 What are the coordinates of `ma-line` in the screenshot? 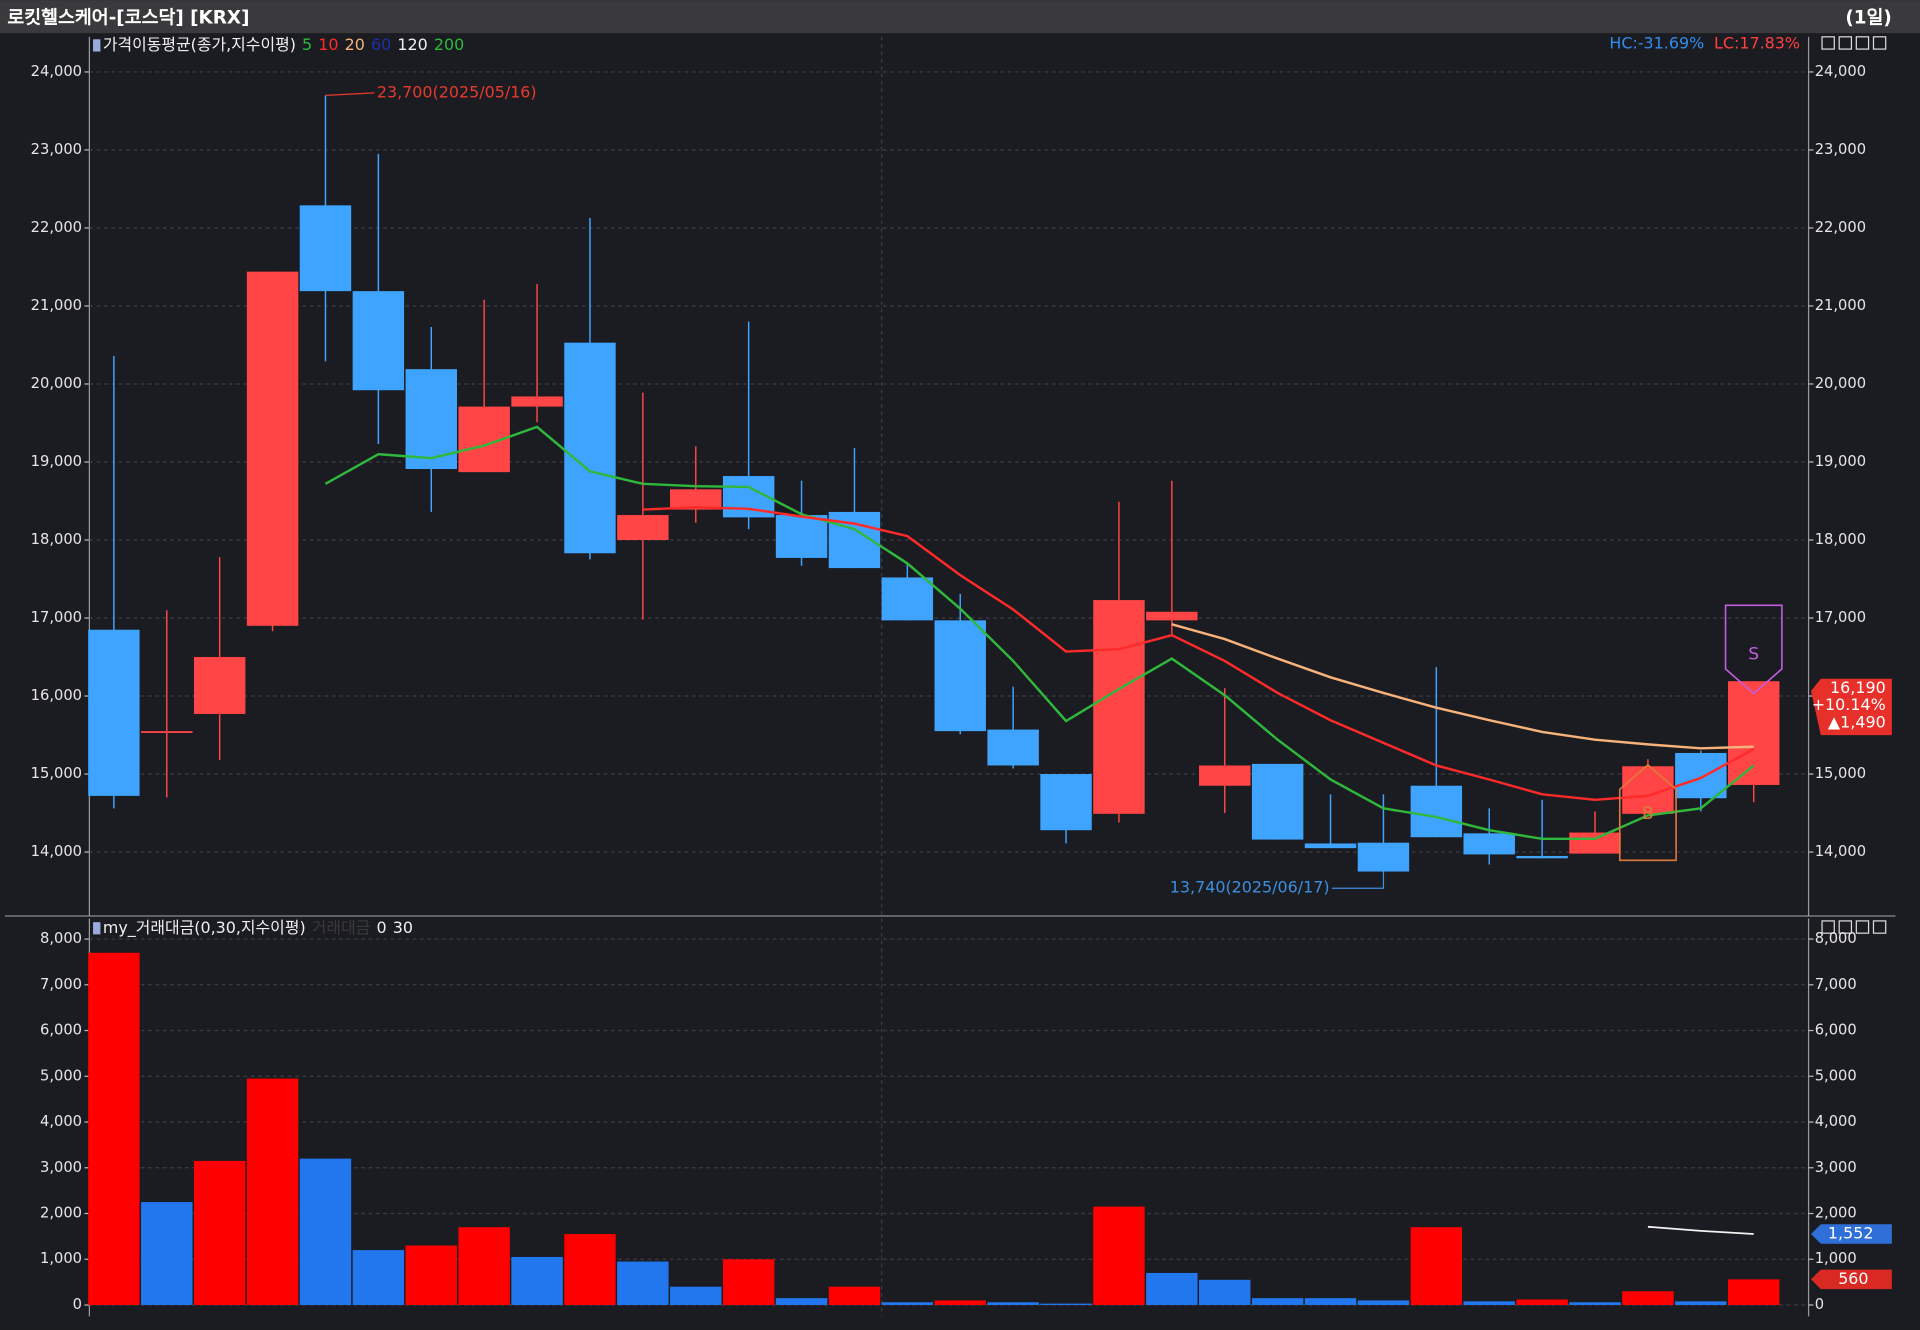 It's located at (1198, 654).